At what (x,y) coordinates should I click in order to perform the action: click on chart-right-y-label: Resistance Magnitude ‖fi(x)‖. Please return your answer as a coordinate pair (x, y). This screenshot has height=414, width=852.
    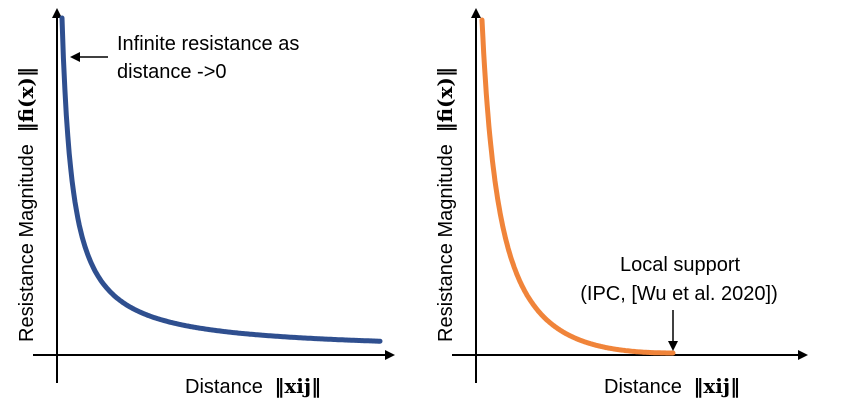
    Looking at the image, I should click on (445, 204).